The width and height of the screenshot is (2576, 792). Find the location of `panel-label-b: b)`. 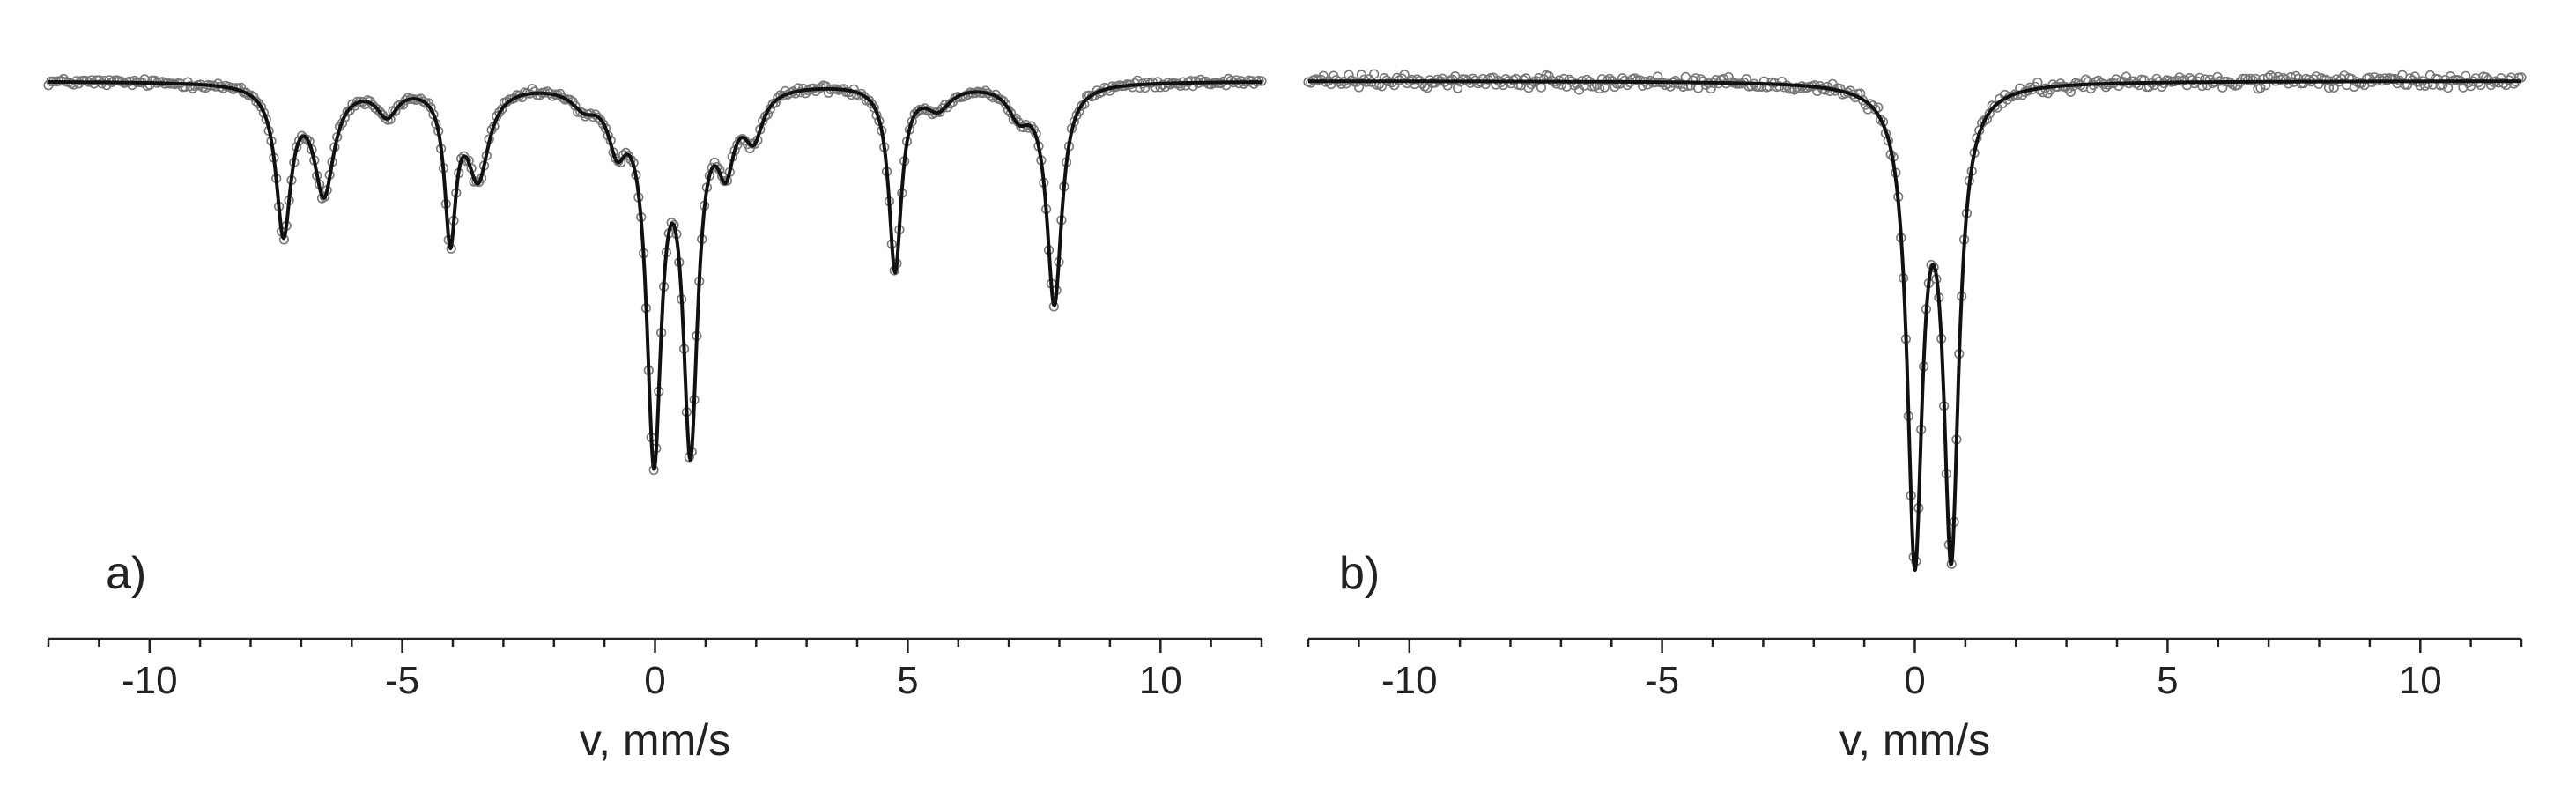

panel-label-b: b) is located at coordinates (1360, 573).